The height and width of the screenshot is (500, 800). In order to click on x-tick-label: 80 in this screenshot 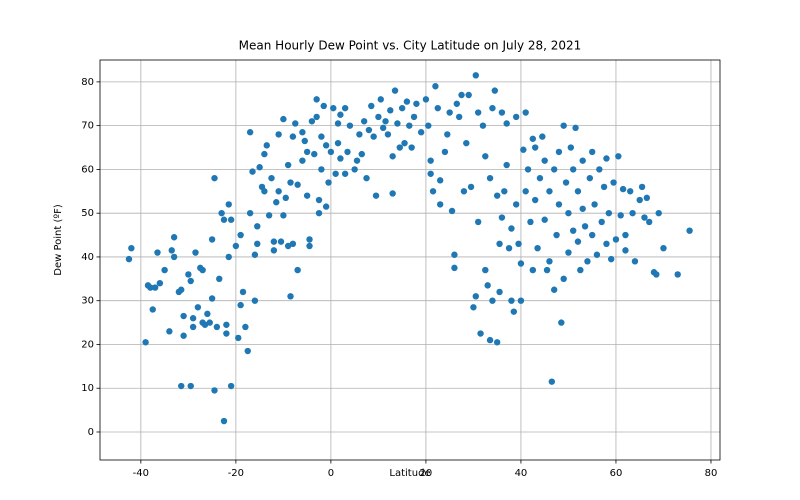, I will do `click(711, 473)`.